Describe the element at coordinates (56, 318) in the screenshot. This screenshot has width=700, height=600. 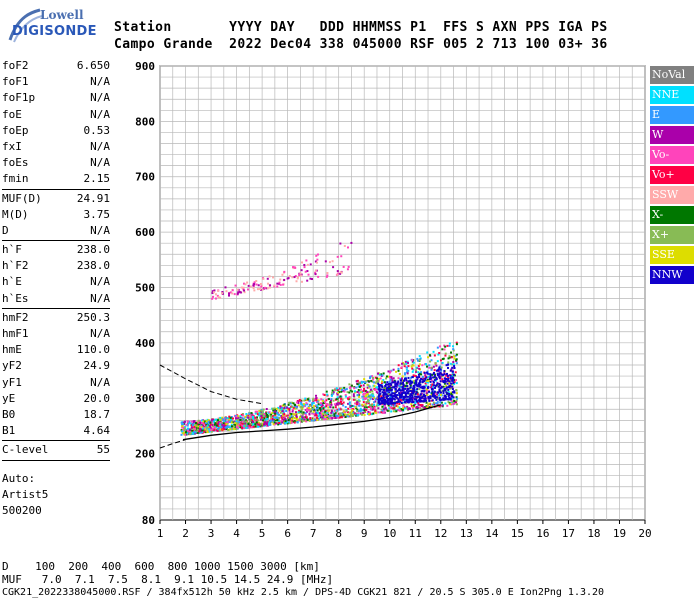
I see `param-row: hmF2 250.3` at that location.